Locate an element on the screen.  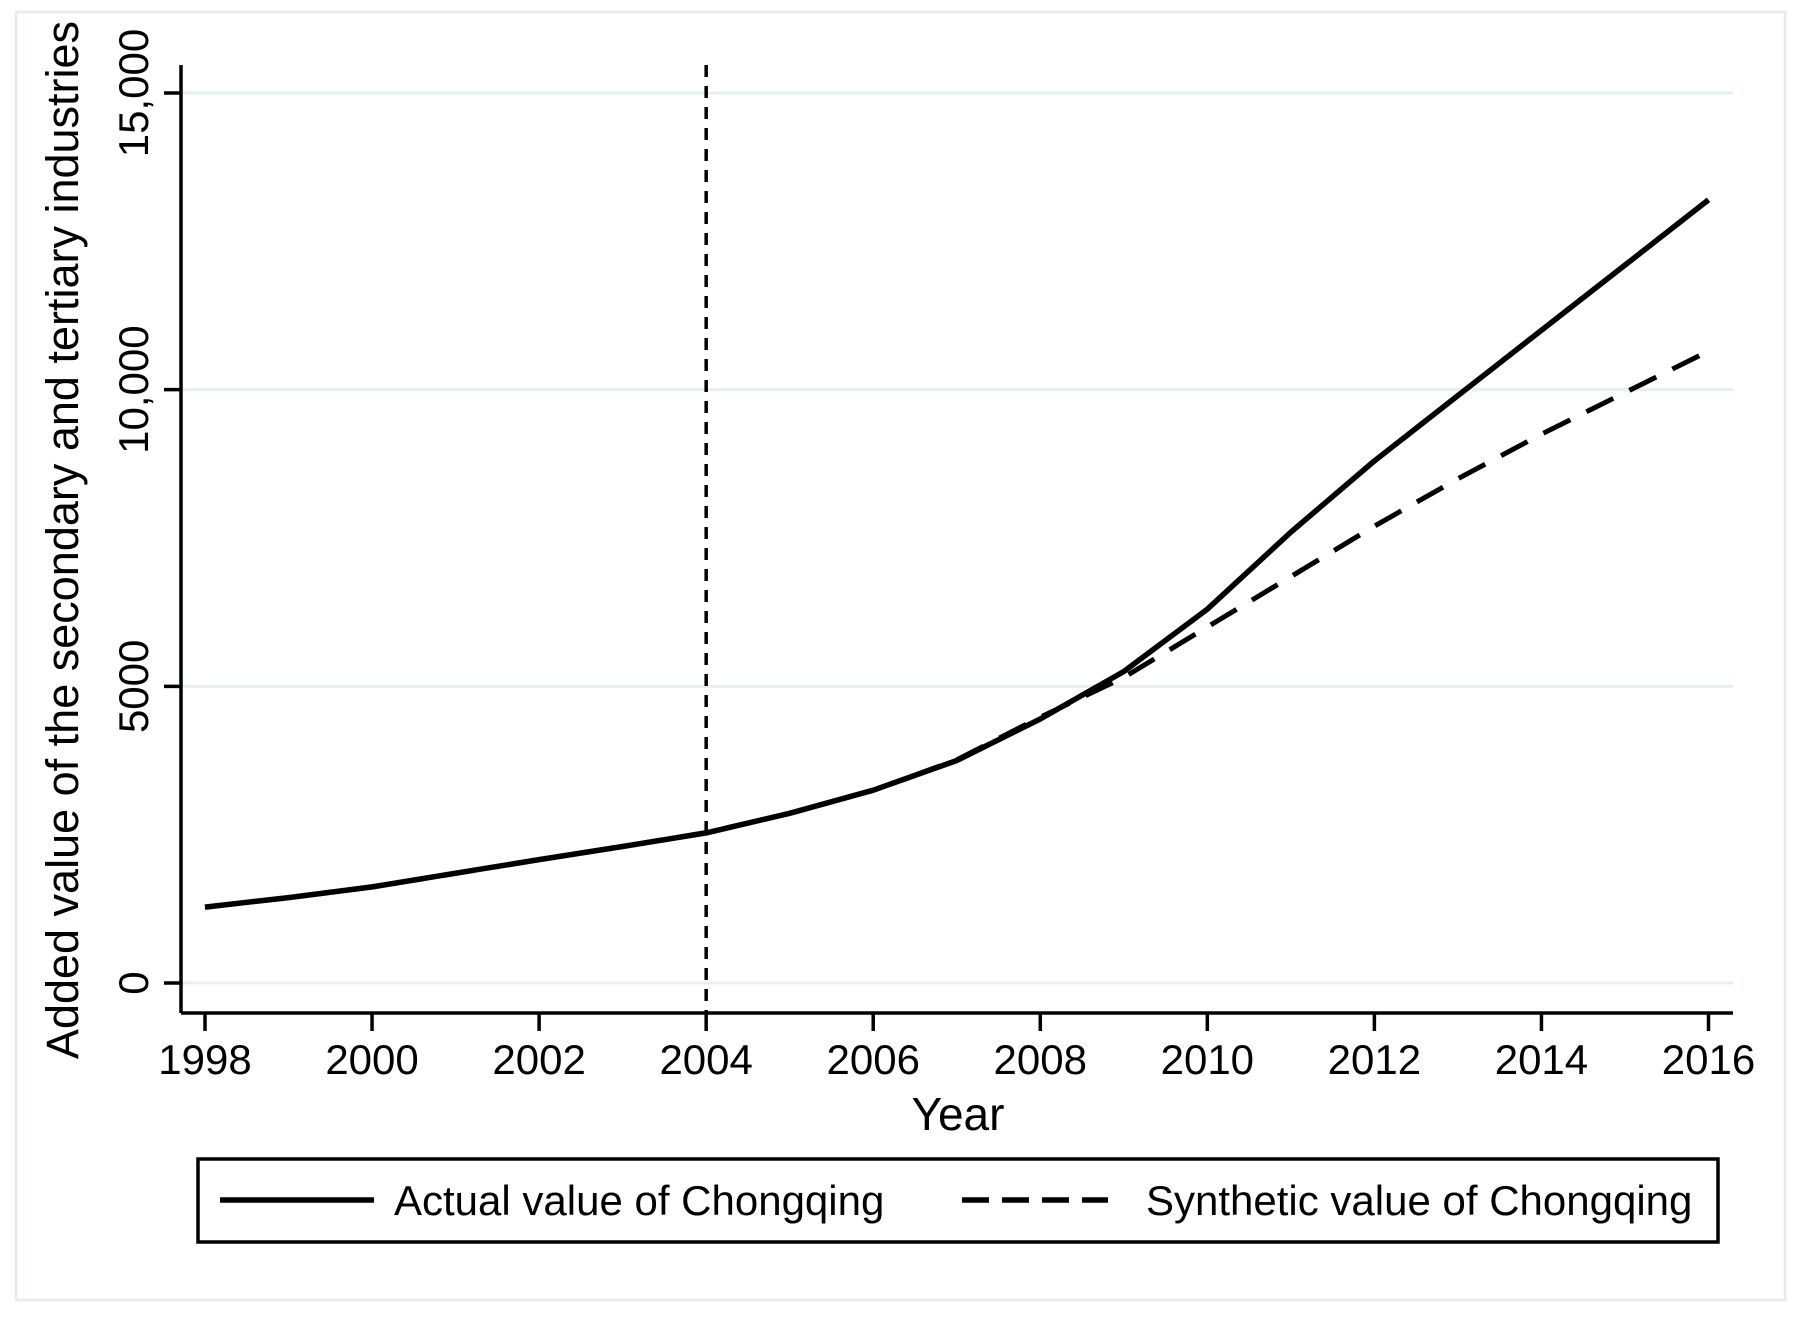
legend-box is located at coordinates (958, 1200).